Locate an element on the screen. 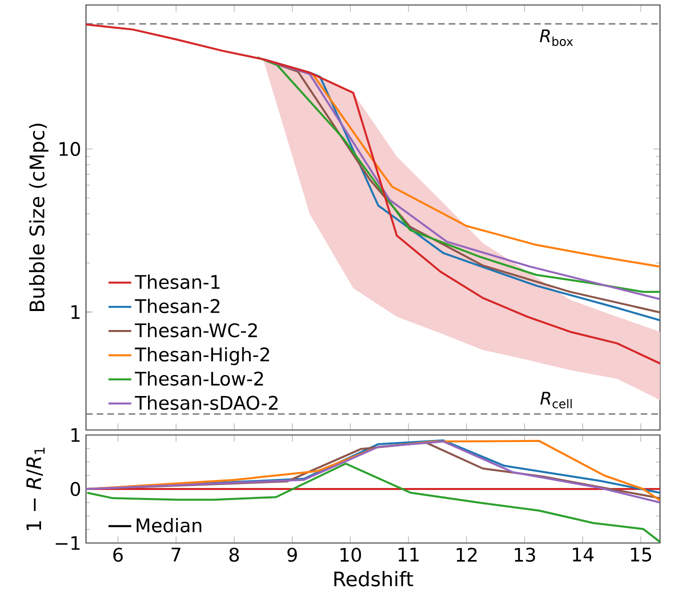 Image resolution: width=680 pixels, height=604 pixels. x-tick-label: 10 is located at coordinates (350, 555).